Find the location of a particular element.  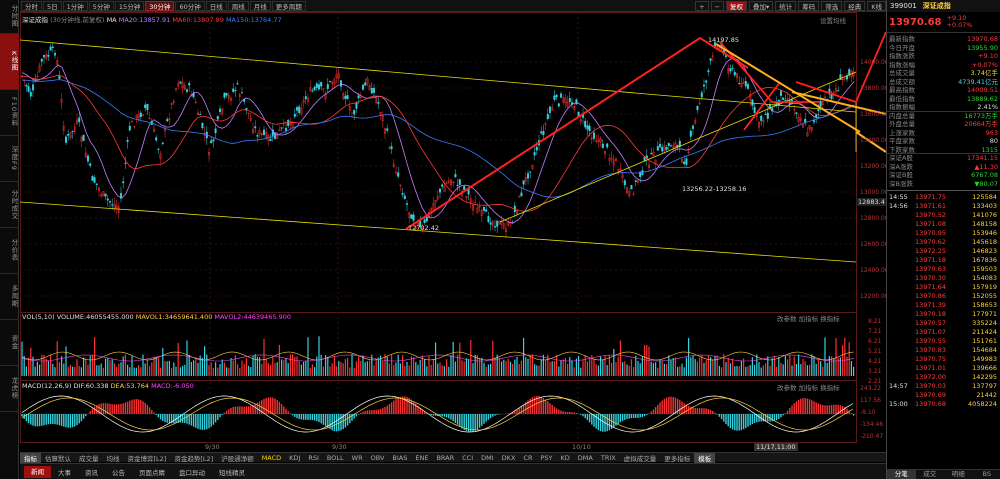

tick-row: 13971.07 211424 is located at coordinates (943, 332).